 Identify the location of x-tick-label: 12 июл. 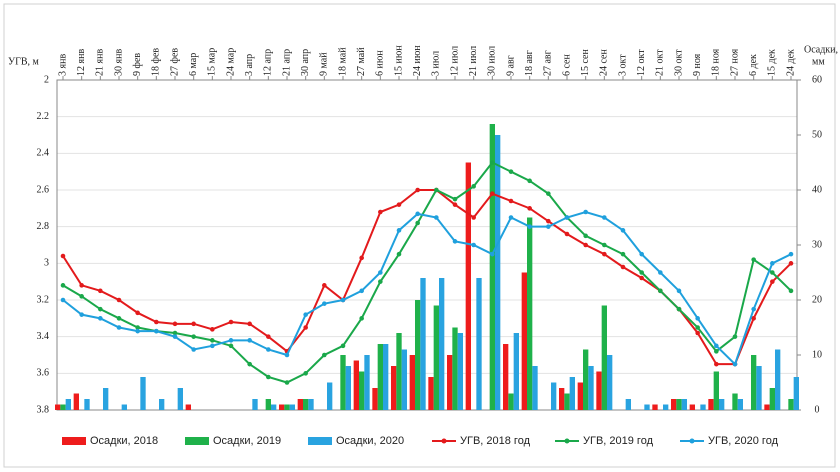
(454, 61).